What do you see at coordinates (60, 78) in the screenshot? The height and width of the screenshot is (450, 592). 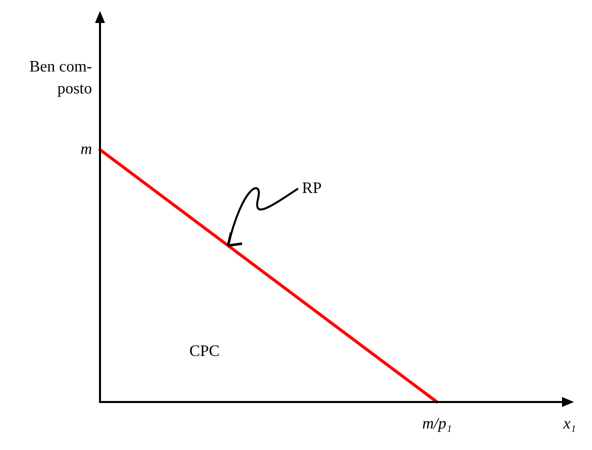 I see `y-axis-title: Ben com- posto` at bounding box center [60, 78].